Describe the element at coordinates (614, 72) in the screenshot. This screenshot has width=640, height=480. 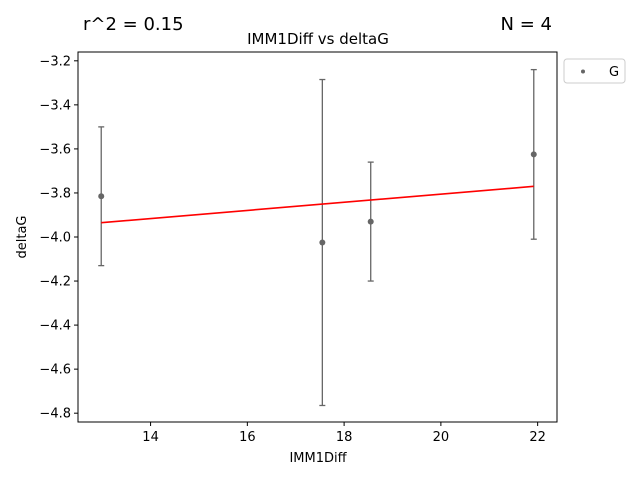
I see `legend-label-G: G` at that location.